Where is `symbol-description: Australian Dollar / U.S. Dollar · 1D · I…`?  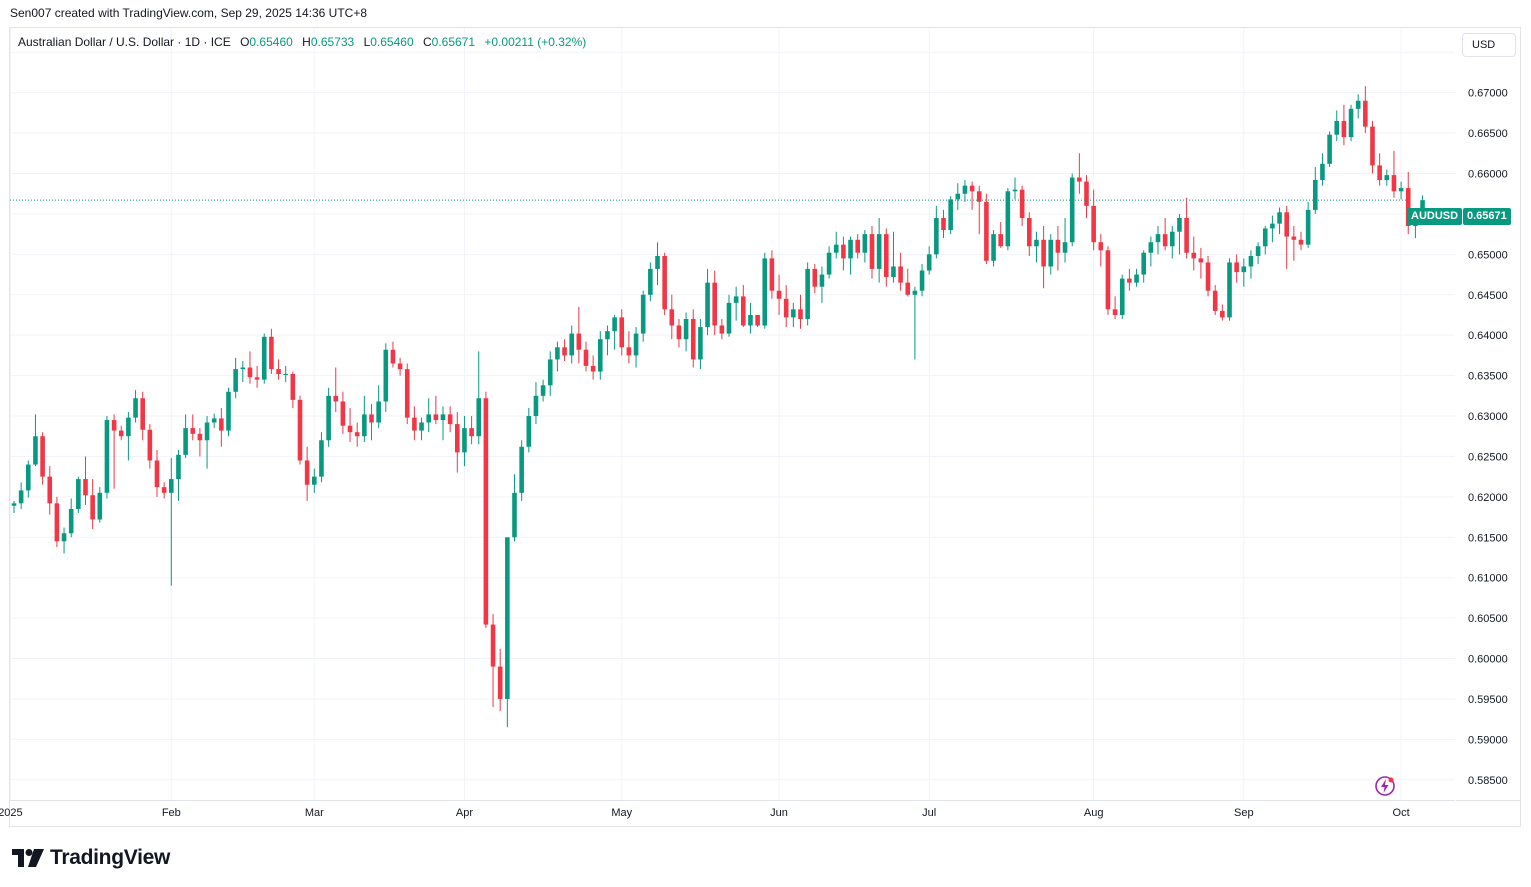
symbol-description: Australian Dollar / U.S. Dollar · 1D · I… is located at coordinates (124, 42).